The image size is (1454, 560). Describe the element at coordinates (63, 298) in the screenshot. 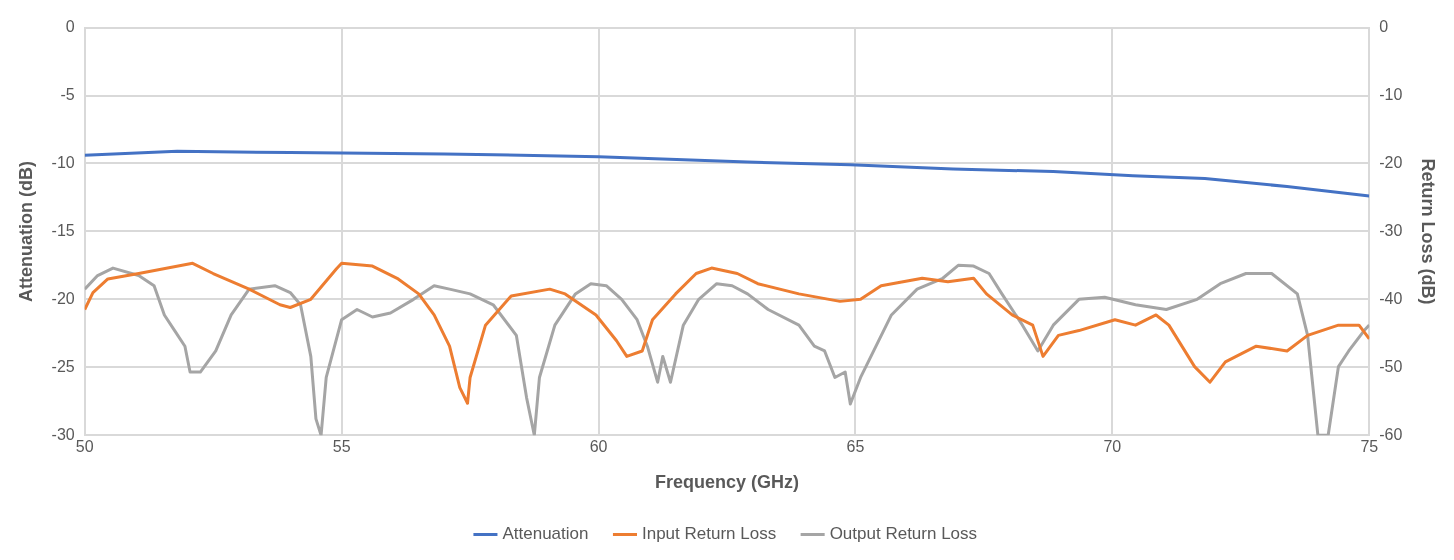

I see `y-tick-label: -20` at that location.